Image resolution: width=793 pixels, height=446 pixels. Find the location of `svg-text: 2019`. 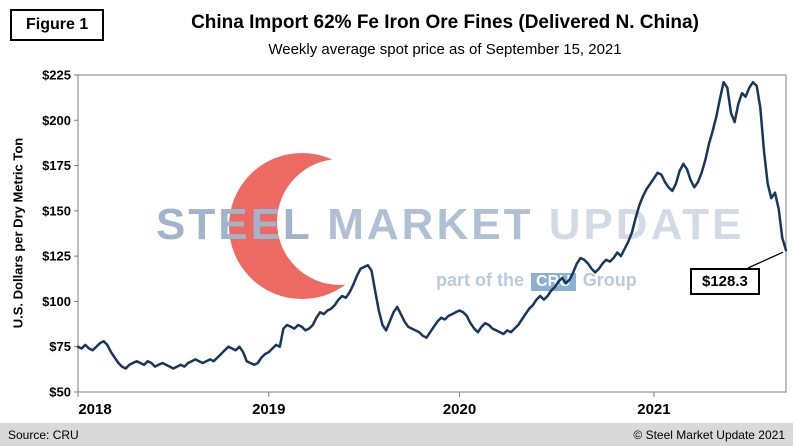

svg-text: 2019 is located at coordinates (268, 409).